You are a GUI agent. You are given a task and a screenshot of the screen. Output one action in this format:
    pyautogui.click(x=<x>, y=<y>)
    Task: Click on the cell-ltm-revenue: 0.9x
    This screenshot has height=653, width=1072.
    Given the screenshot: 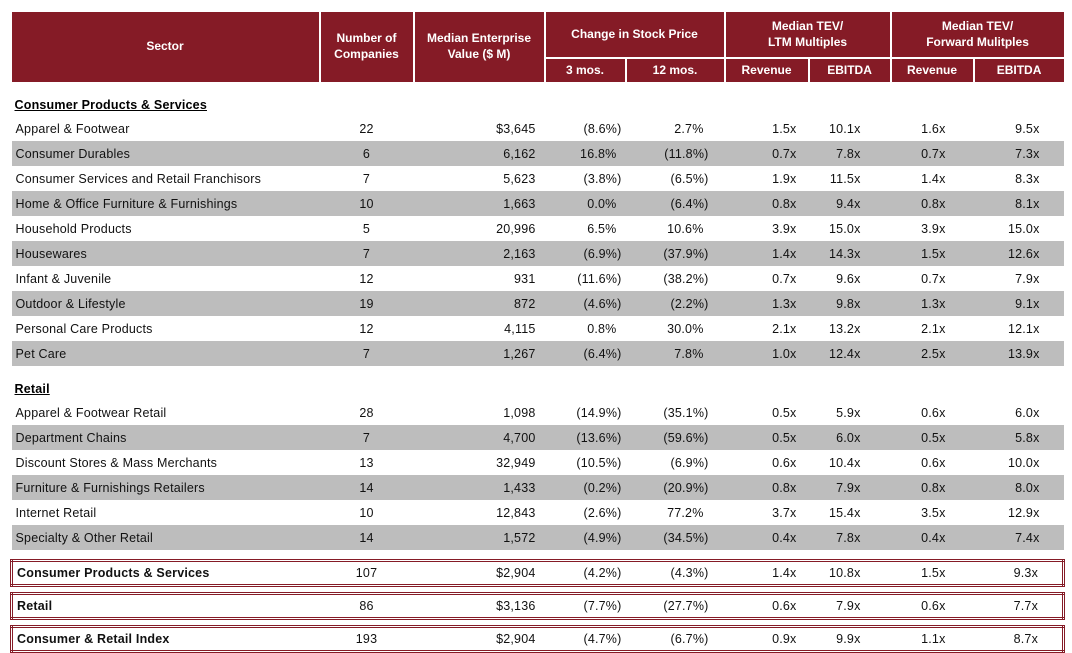 What is the action you would take?
    pyautogui.click(x=766, y=639)
    